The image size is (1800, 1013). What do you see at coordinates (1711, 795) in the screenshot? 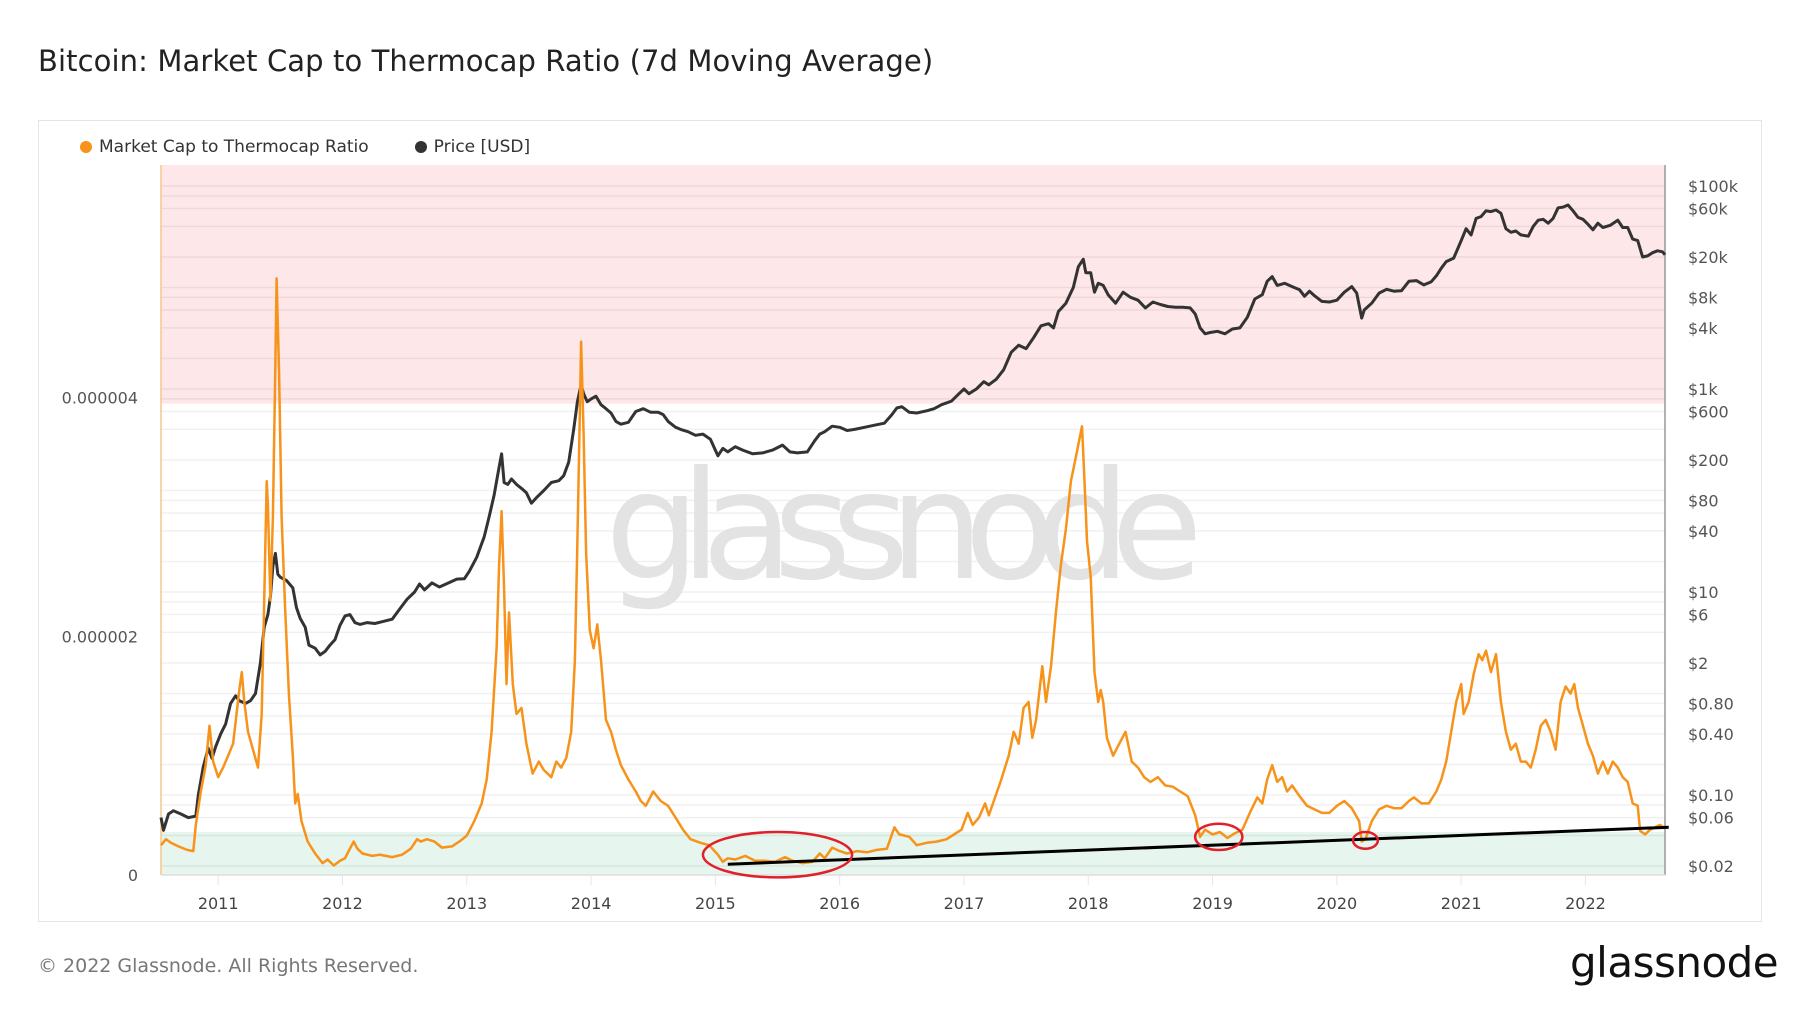
I see `right-tick-label: $0.10` at bounding box center [1711, 795].